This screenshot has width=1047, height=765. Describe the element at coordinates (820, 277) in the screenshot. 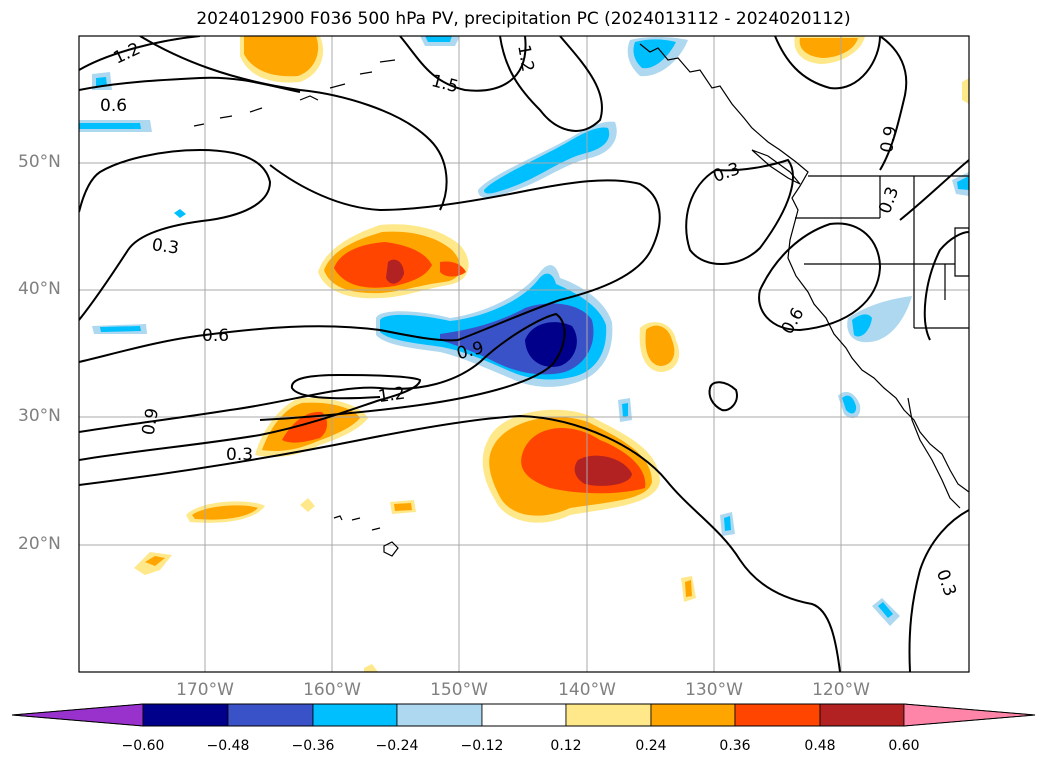

I see `pv-contour-0.6-east` at that location.